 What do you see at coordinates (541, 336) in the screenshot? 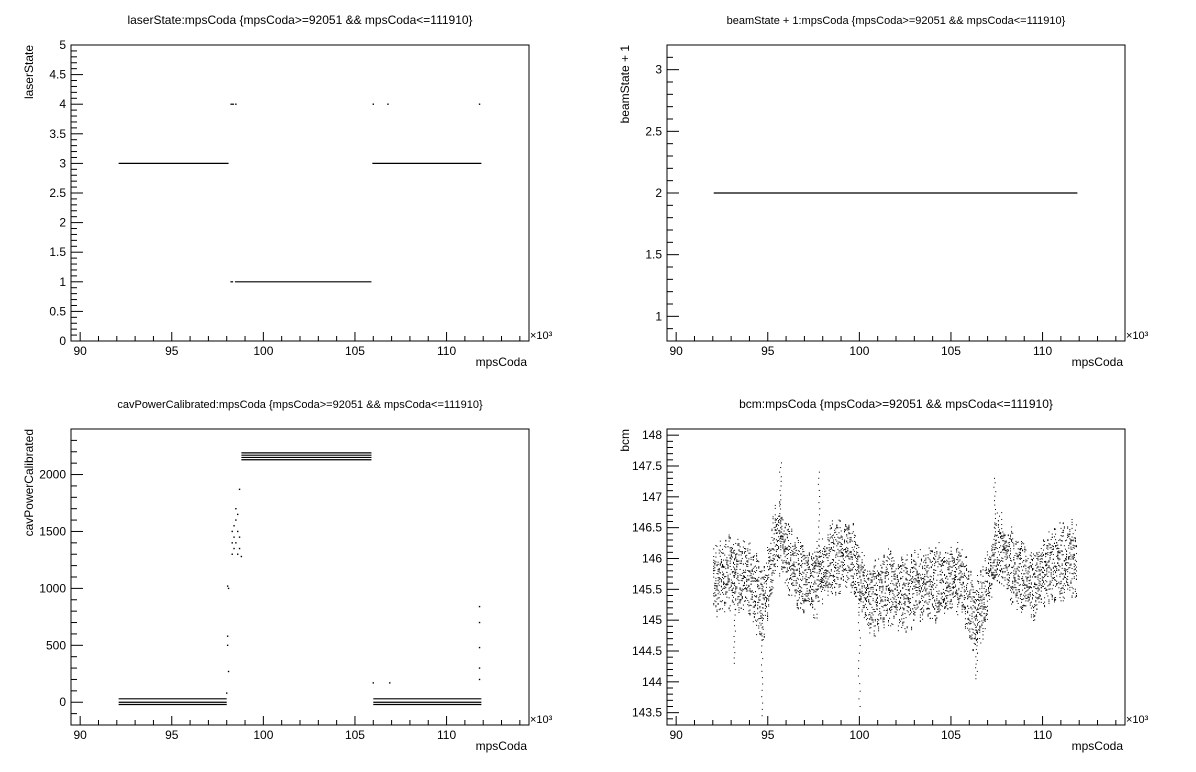
I see `x-axis-multiplier: ×10³` at bounding box center [541, 336].